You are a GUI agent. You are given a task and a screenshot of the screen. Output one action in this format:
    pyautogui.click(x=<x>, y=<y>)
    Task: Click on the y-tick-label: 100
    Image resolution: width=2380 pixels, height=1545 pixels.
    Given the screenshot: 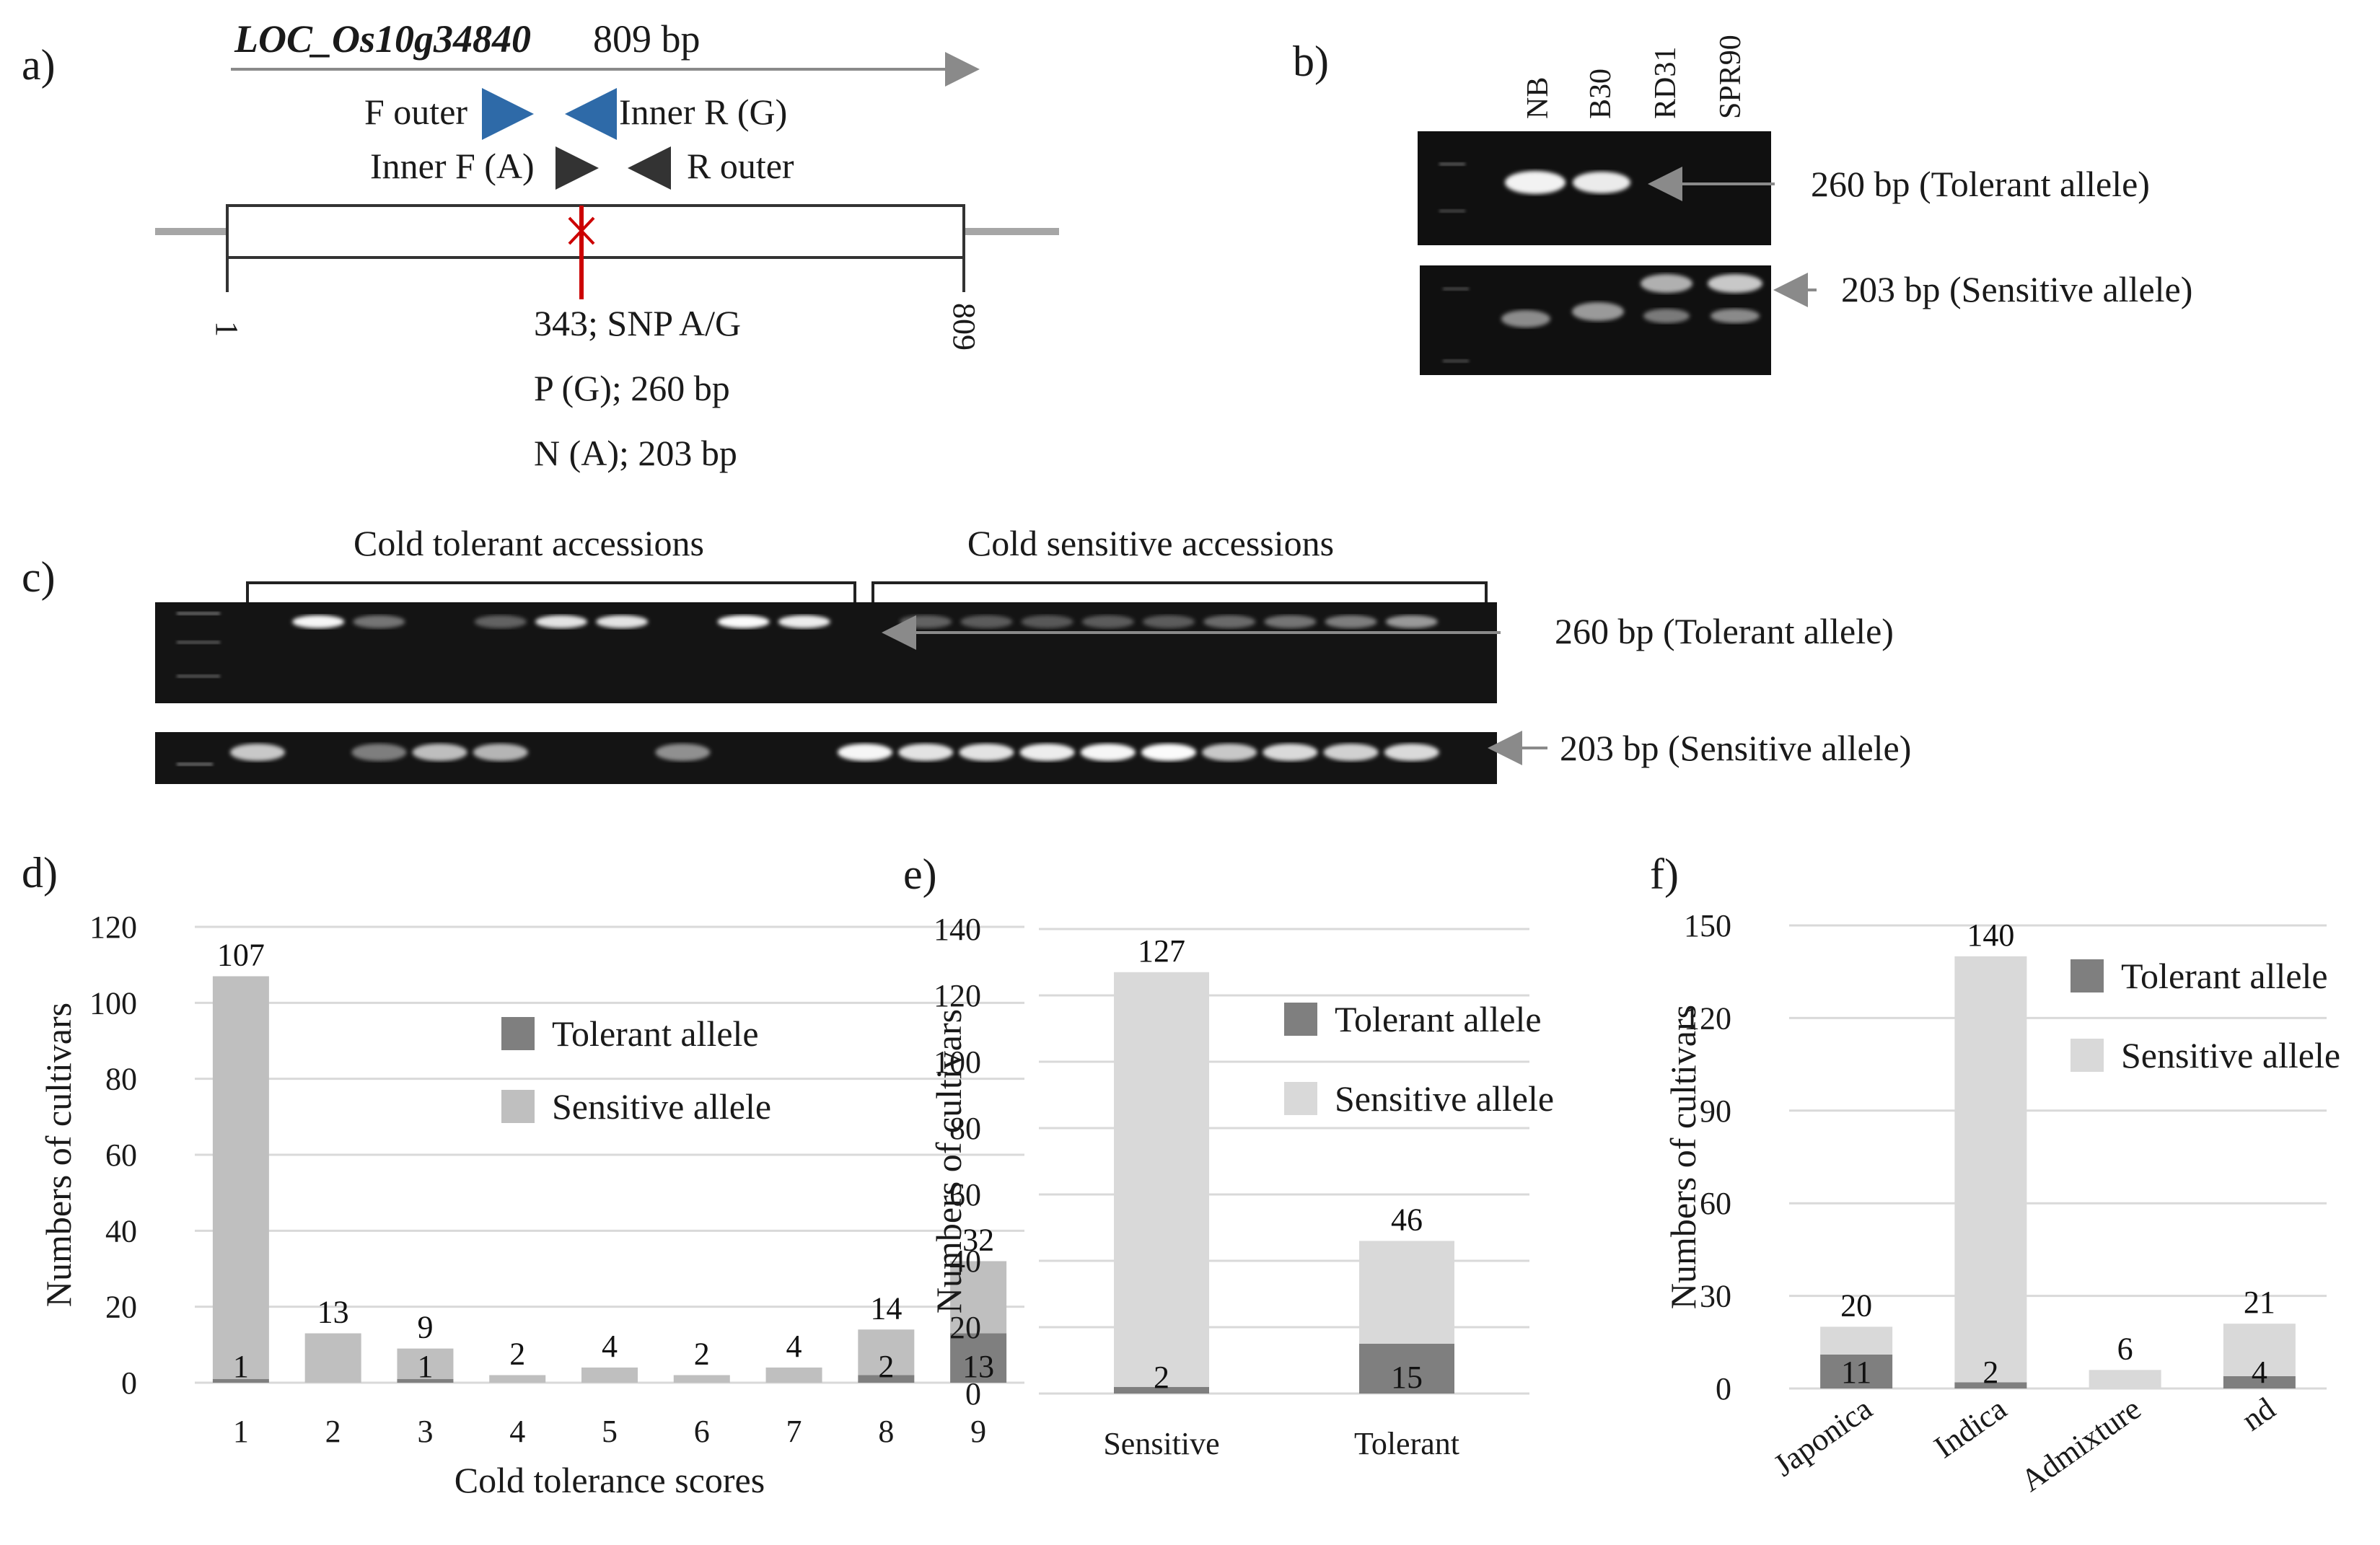 What is the action you would take?
    pyautogui.click(x=957, y=1062)
    